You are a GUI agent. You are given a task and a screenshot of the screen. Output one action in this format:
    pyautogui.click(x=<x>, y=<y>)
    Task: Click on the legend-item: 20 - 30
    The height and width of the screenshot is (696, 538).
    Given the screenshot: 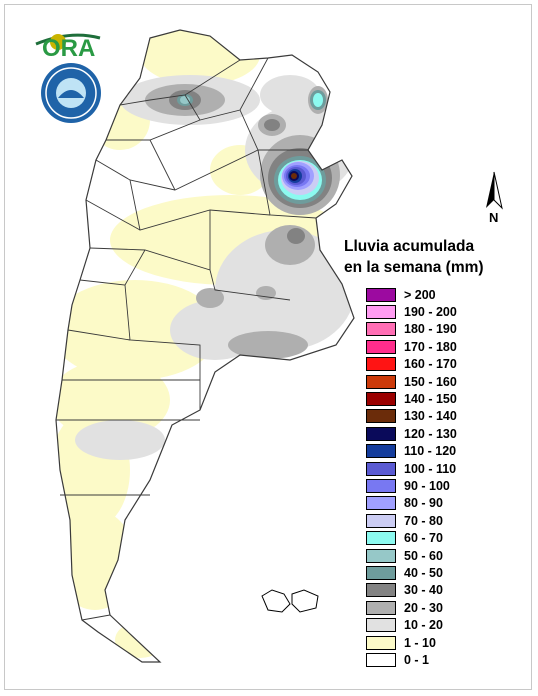 What is the action you would take?
    pyautogui.click(x=446, y=607)
    